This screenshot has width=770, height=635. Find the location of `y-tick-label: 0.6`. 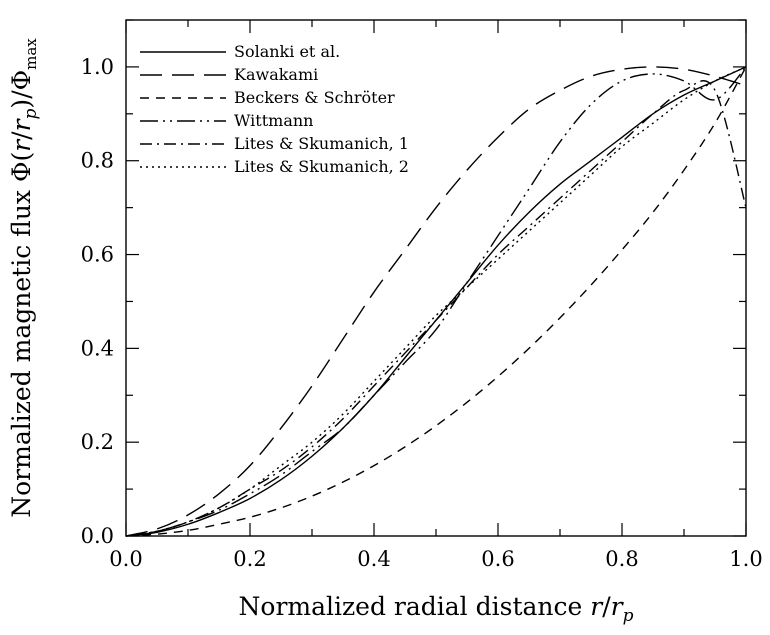

y-tick-label: 0.6 is located at coordinates (97, 255).